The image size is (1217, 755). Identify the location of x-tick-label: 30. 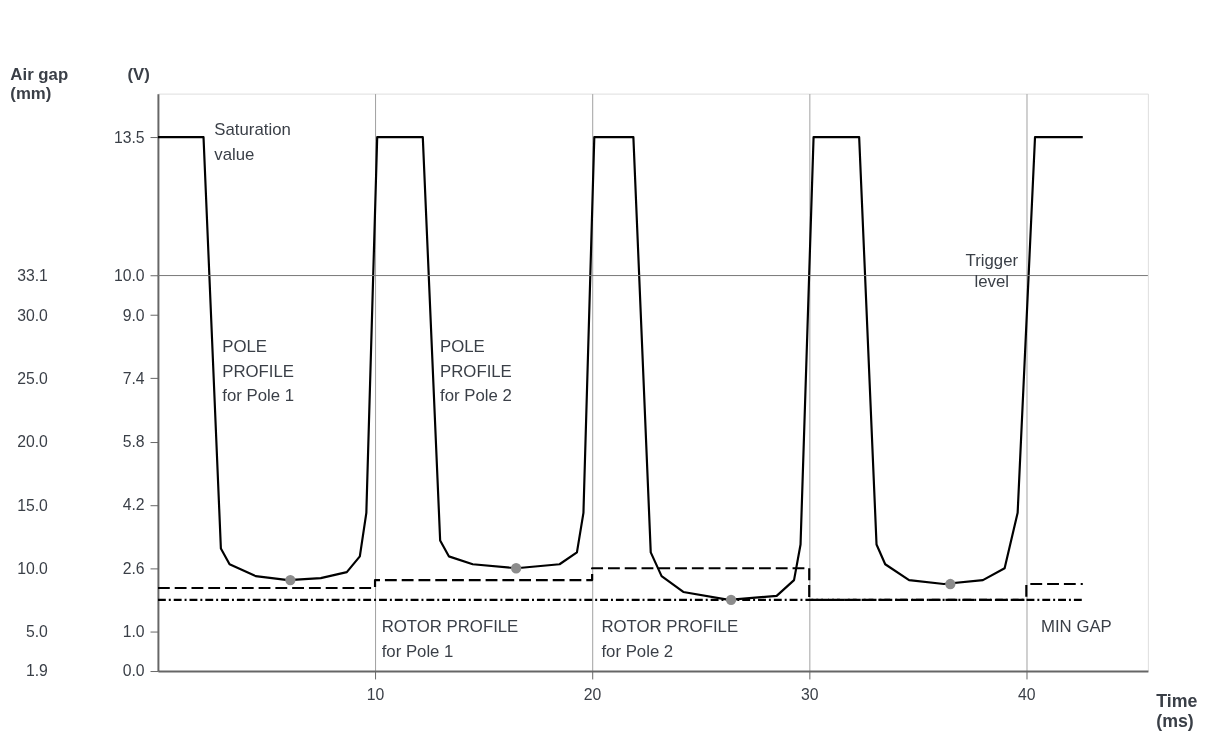
(809, 695).